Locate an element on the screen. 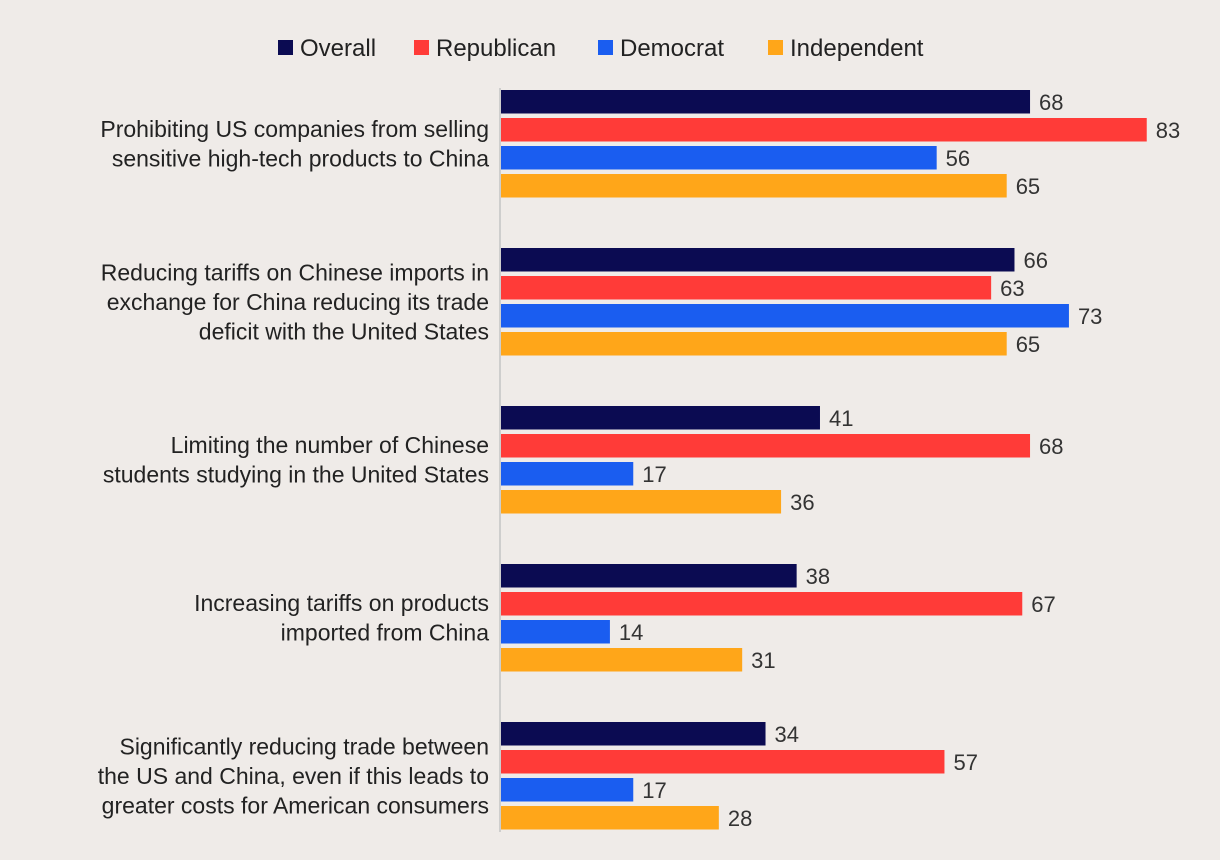 Image resolution: width=1220 pixels, height=860 pixels. category-label-3-line-2: students studying in the United States is located at coordinates (296, 475).